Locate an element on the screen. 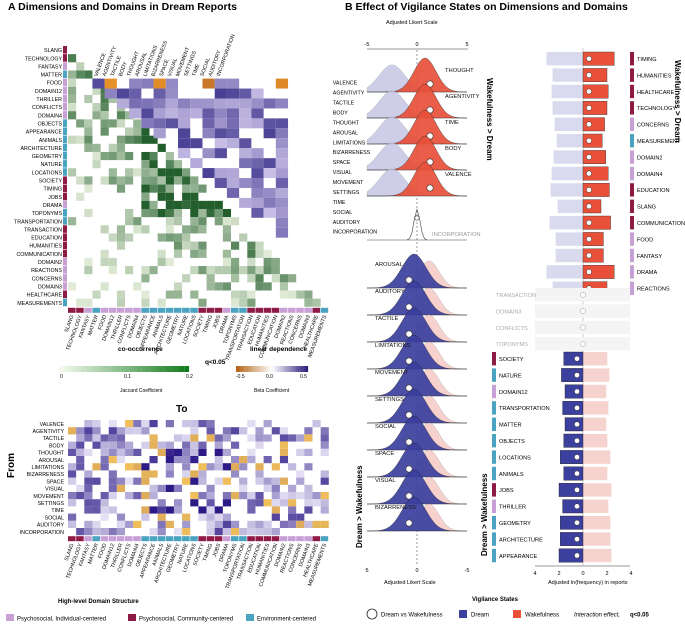 This screenshot has width=685, height=630. row-color-strip is located at coordinates (65, 107).